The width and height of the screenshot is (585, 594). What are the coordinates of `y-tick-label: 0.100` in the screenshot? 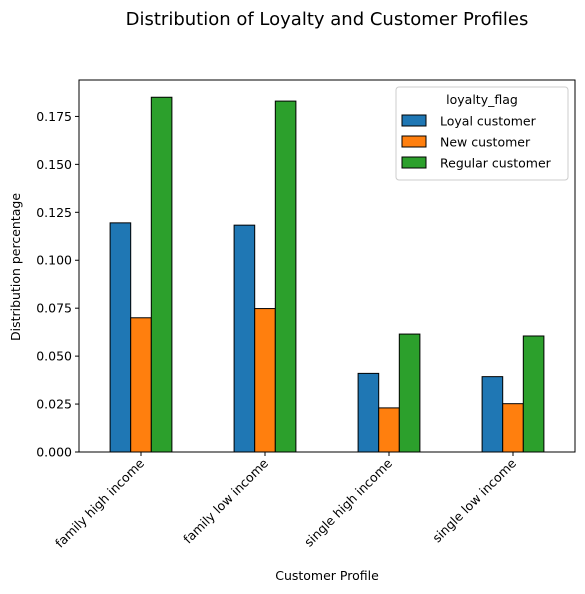 It's located at (54, 260).